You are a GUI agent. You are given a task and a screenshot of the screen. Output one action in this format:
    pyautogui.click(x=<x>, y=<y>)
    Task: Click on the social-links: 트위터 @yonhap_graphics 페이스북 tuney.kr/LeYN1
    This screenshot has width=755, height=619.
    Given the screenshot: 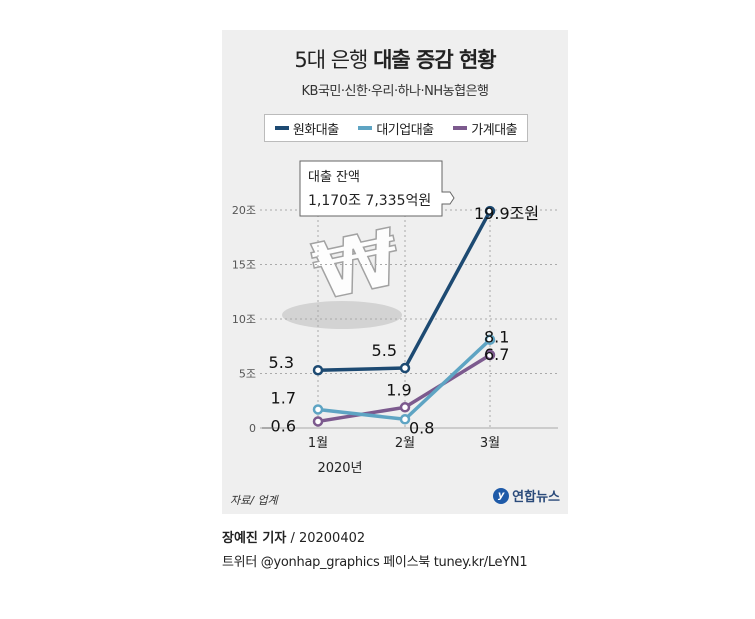 What is the action you would take?
    pyautogui.click(x=375, y=562)
    